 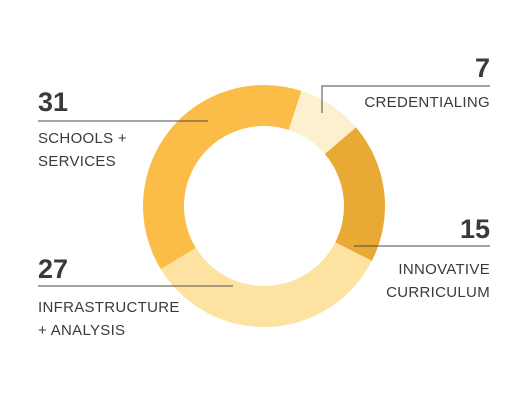 What do you see at coordinates (475, 229) in the screenshot?
I see `slice-value-1: 15` at bounding box center [475, 229].